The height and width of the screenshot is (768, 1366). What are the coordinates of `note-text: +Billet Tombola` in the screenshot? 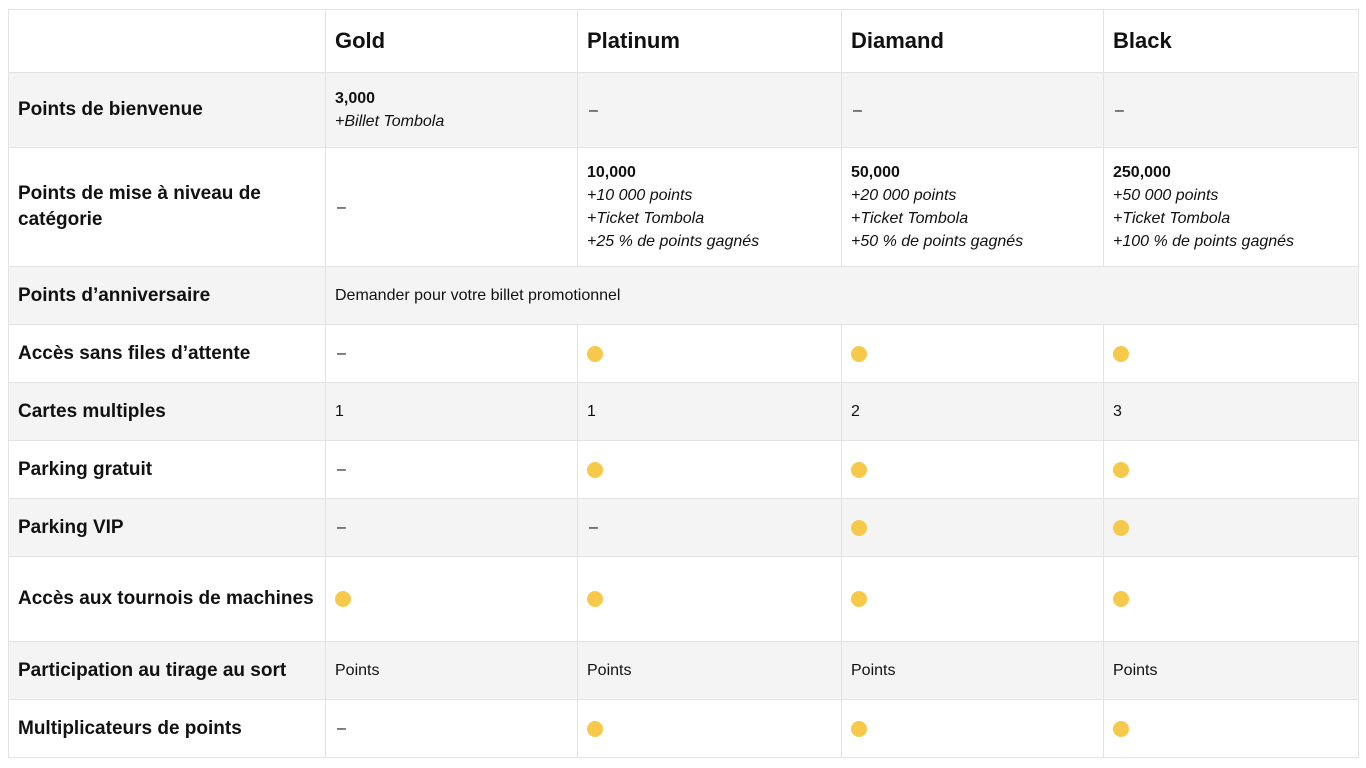 It's located at (390, 121).